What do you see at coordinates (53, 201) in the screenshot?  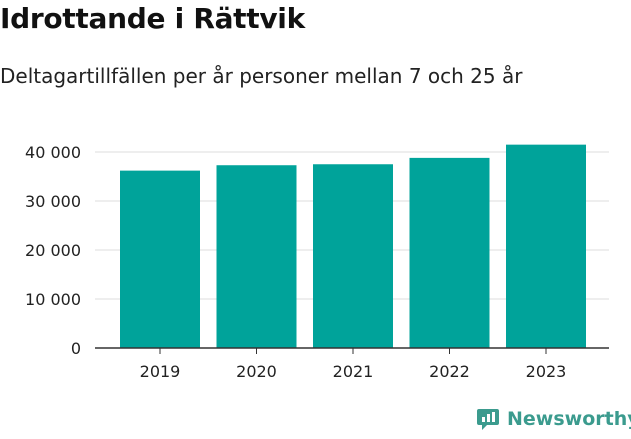 I see `y-tick-label: 30 000` at bounding box center [53, 201].